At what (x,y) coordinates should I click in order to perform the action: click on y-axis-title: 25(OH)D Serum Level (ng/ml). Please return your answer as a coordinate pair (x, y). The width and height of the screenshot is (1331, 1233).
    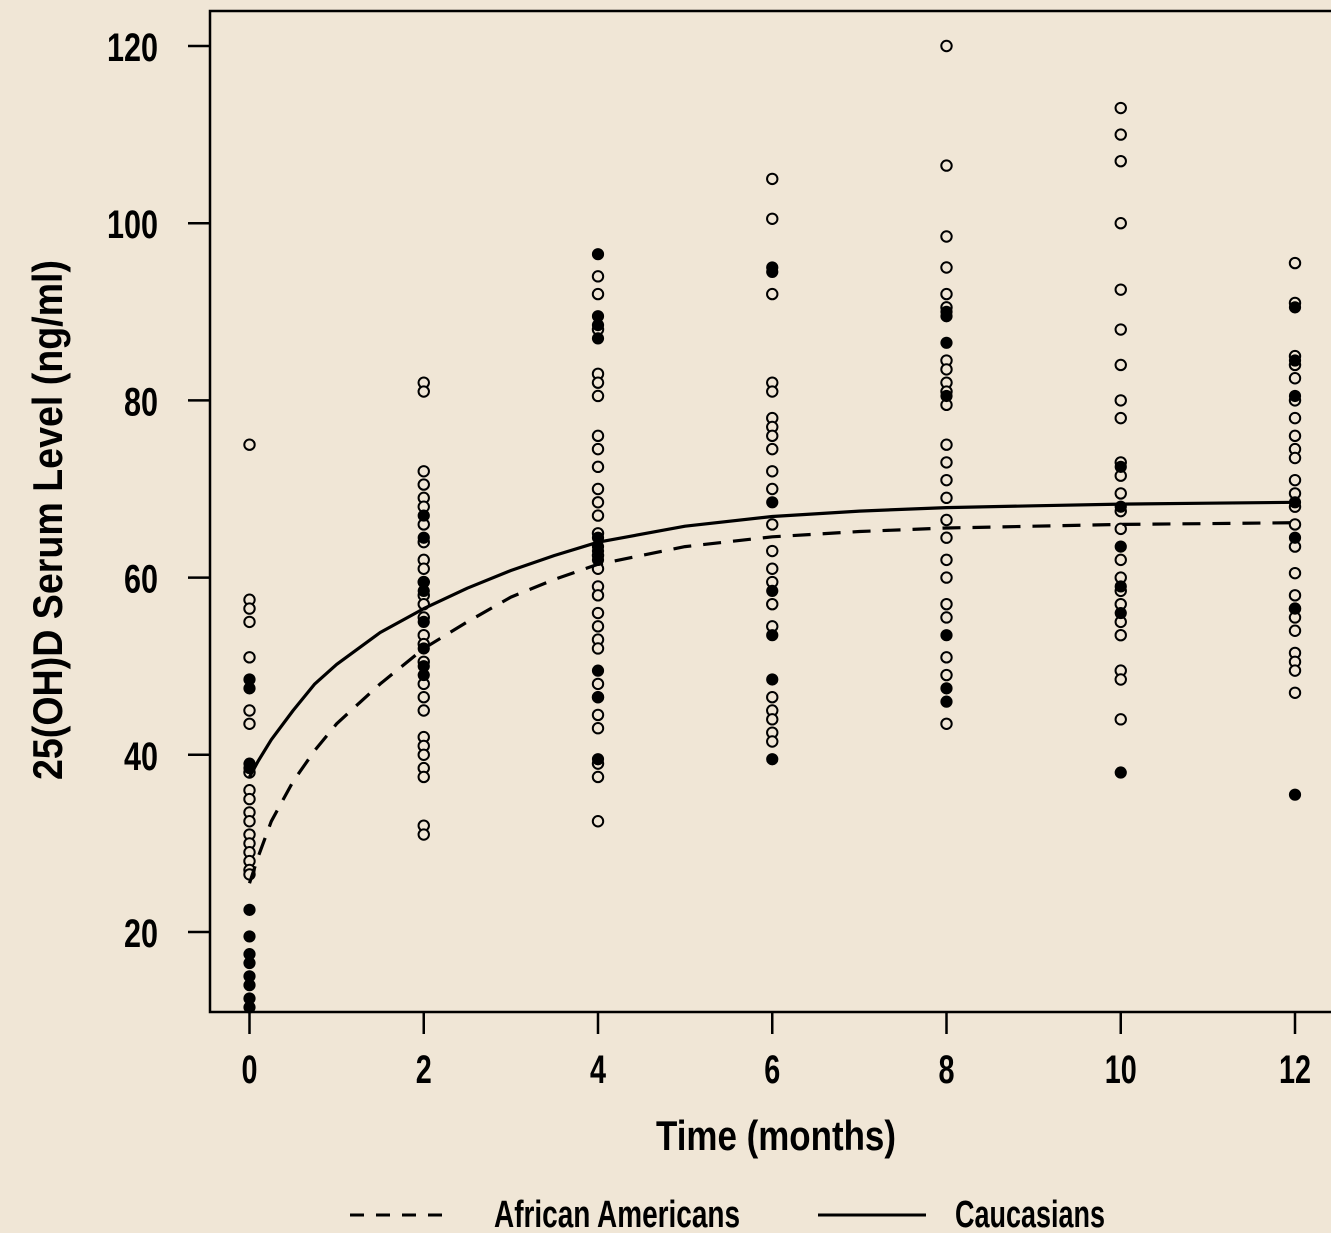
    Looking at the image, I should click on (47, 520).